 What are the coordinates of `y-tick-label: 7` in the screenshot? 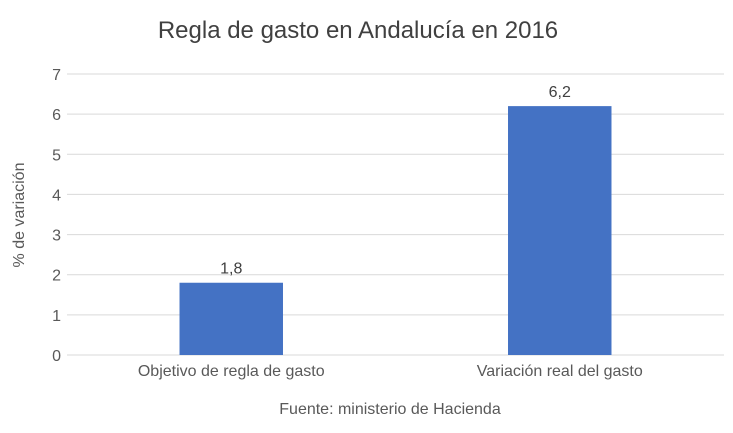 It's located at (56, 75).